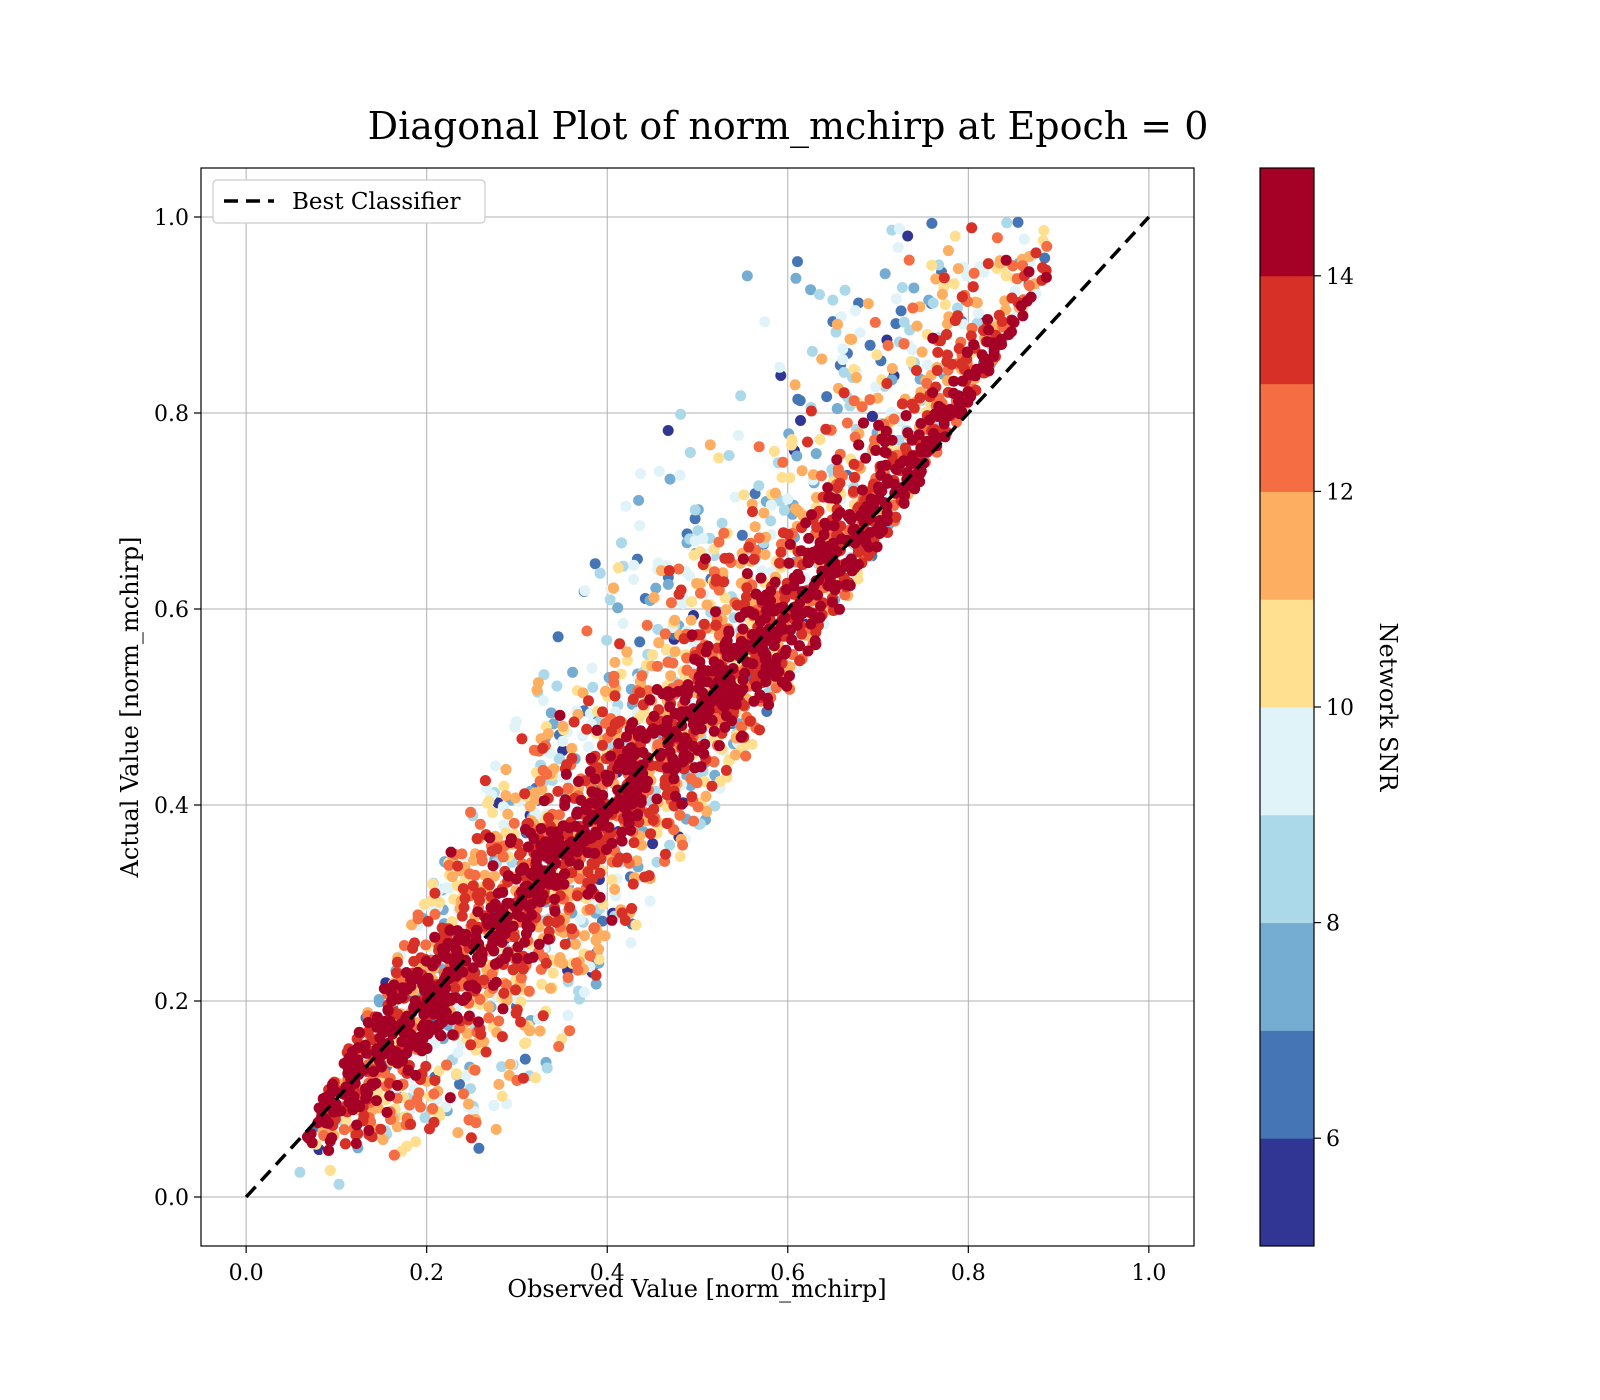 The height and width of the screenshot is (1400, 1600). What do you see at coordinates (177, 708) in the screenshot?
I see `y-axis-ticks: 0.0 0.2 0.4 0.6 0.8 1.0` at bounding box center [177, 708].